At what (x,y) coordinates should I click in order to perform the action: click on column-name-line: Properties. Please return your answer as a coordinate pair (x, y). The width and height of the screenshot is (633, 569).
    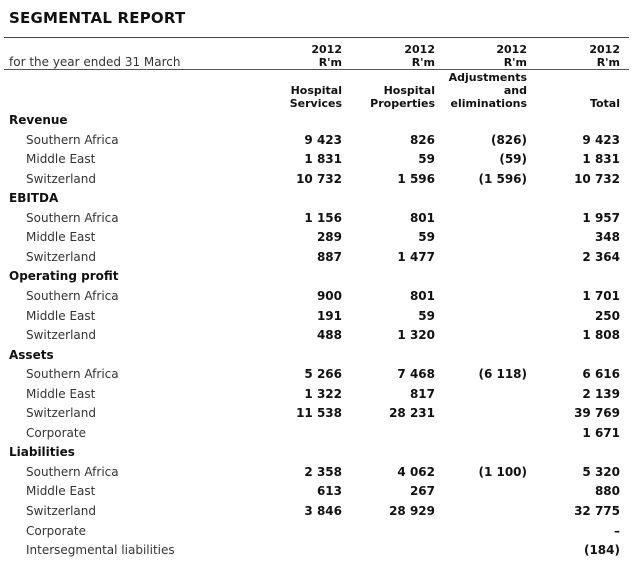
    Looking at the image, I should click on (402, 103).